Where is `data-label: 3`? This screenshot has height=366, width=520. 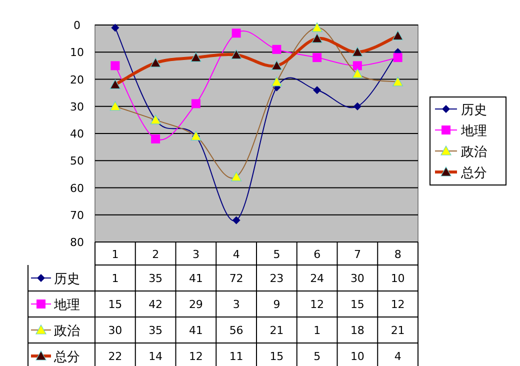 data-label: 3 is located at coordinates (236, 304).